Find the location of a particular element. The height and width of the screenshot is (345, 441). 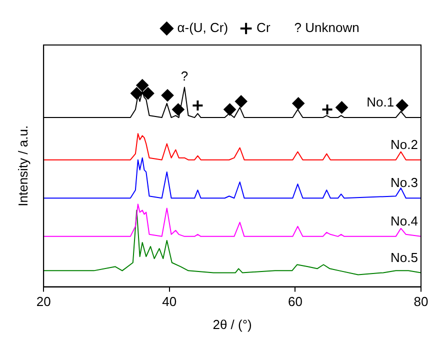

x-tick-label: 60 is located at coordinates (295, 302).